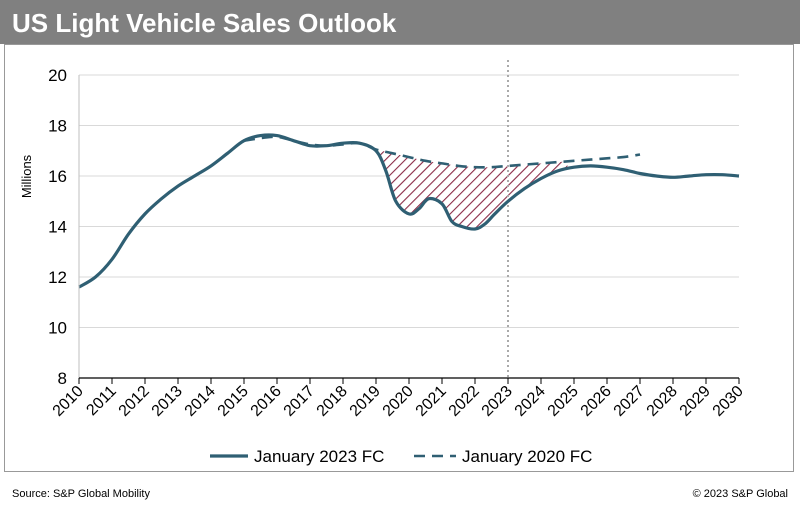  I want to click on x-tick-label: 2029, so click(695, 401).